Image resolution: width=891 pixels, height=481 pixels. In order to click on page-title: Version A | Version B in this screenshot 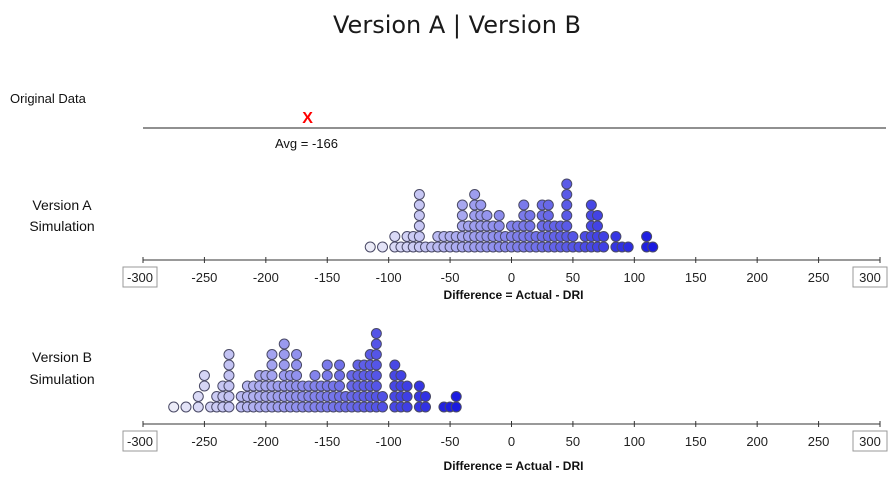, I will do `click(457, 25)`.